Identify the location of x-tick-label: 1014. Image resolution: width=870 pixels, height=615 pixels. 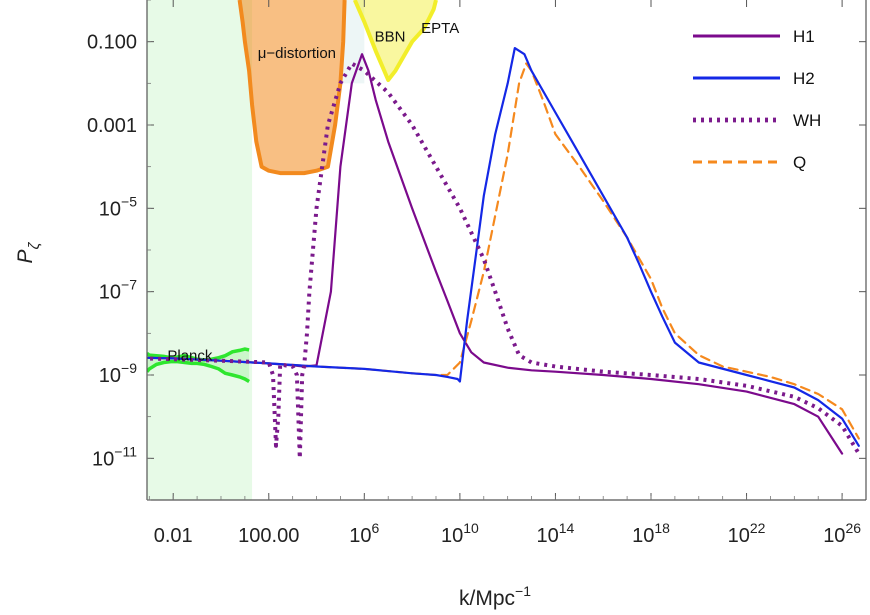
(556, 533).